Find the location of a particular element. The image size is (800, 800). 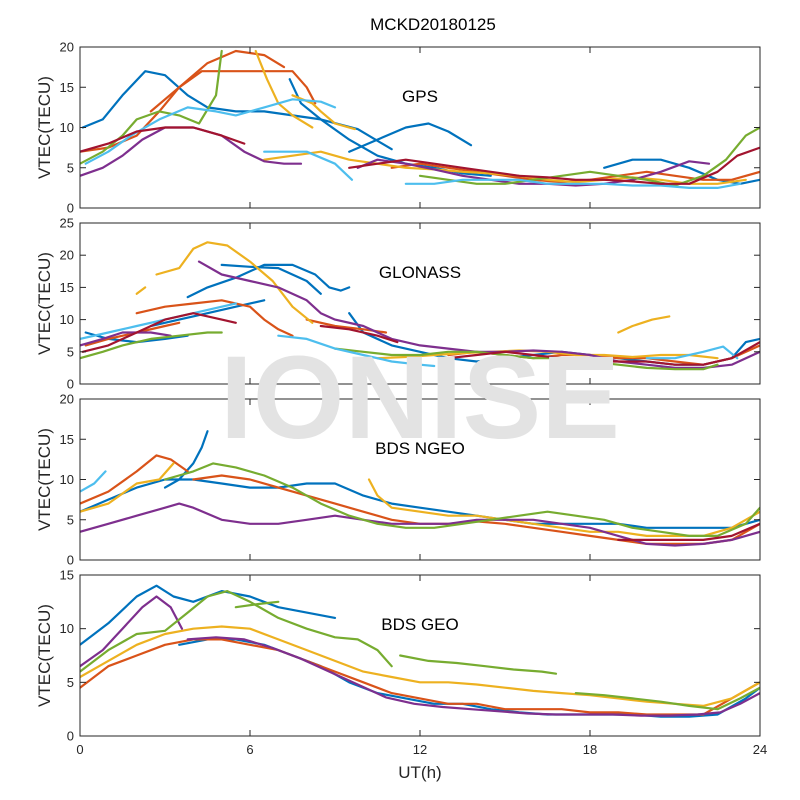

x-tick-label: 6 is located at coordinates (249, 749).